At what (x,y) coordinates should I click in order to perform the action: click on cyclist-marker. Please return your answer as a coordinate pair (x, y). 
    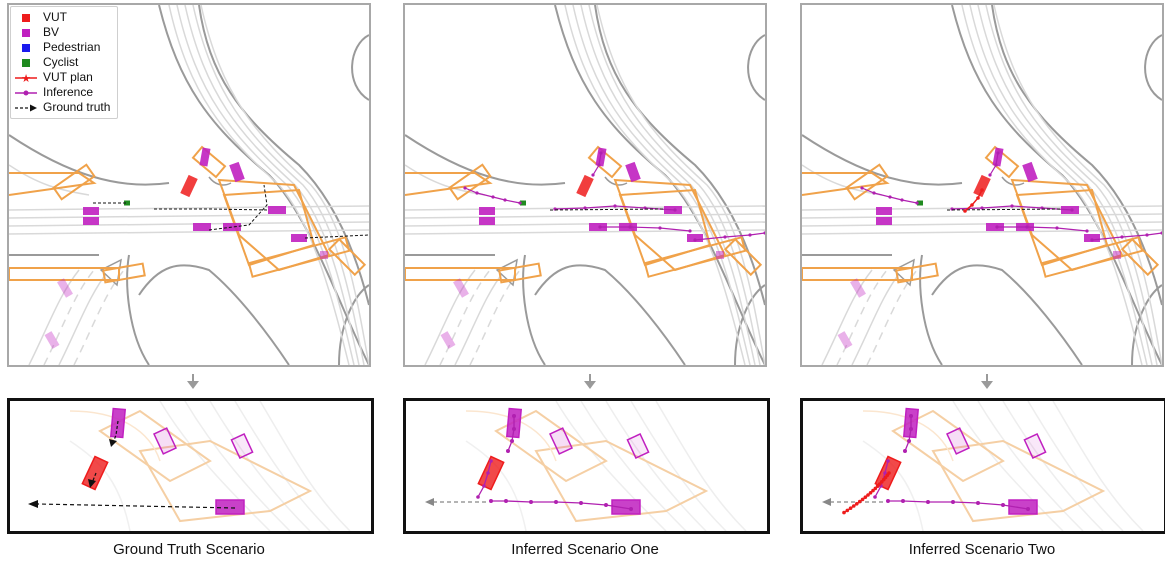
    Looking at the image, I should click on (127, 203).